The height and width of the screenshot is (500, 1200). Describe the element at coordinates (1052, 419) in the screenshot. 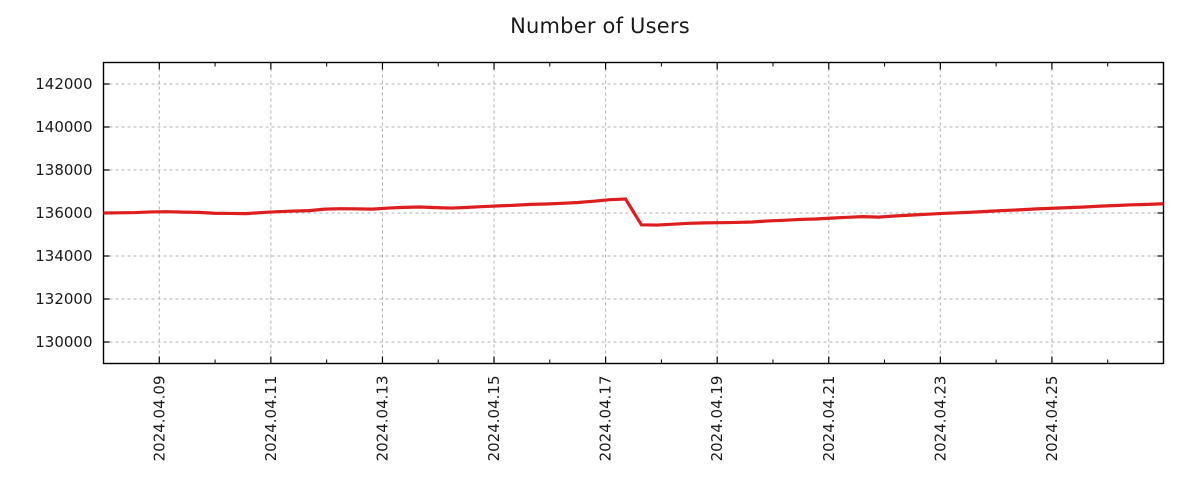

I see `x-tick-label: 2024.04.25` at that location.